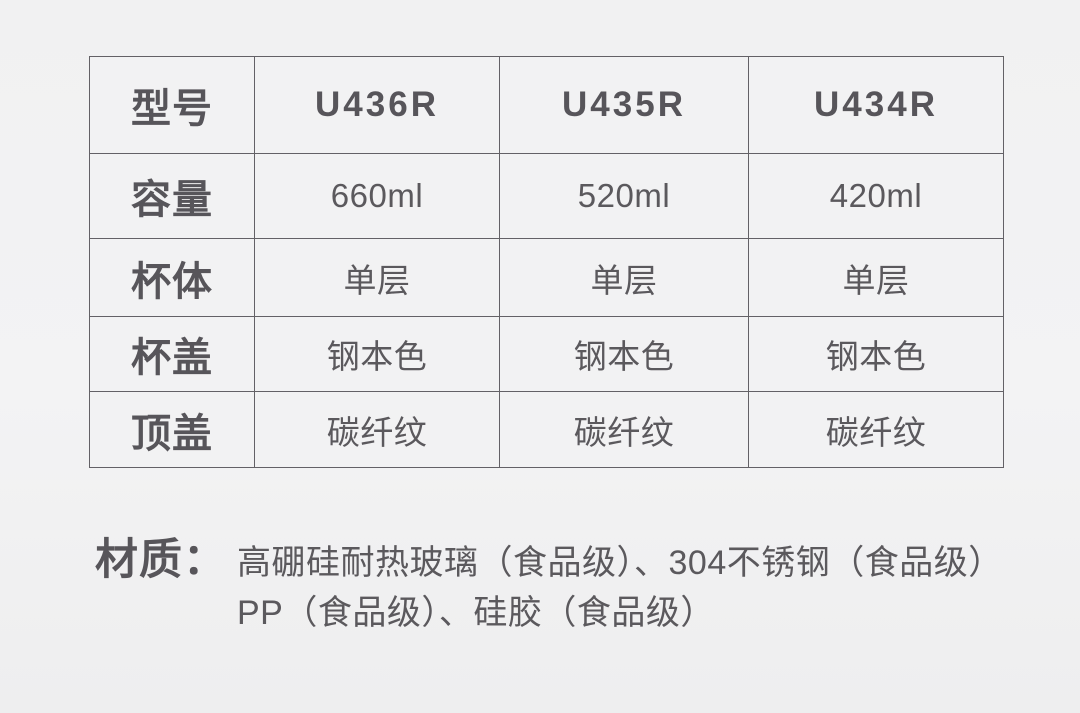 This screenshot has width=1080, height=713. Describe the element at coordinates (172, 354) in the screenshot. I see `row-label-lid: 杯盖` at that location.